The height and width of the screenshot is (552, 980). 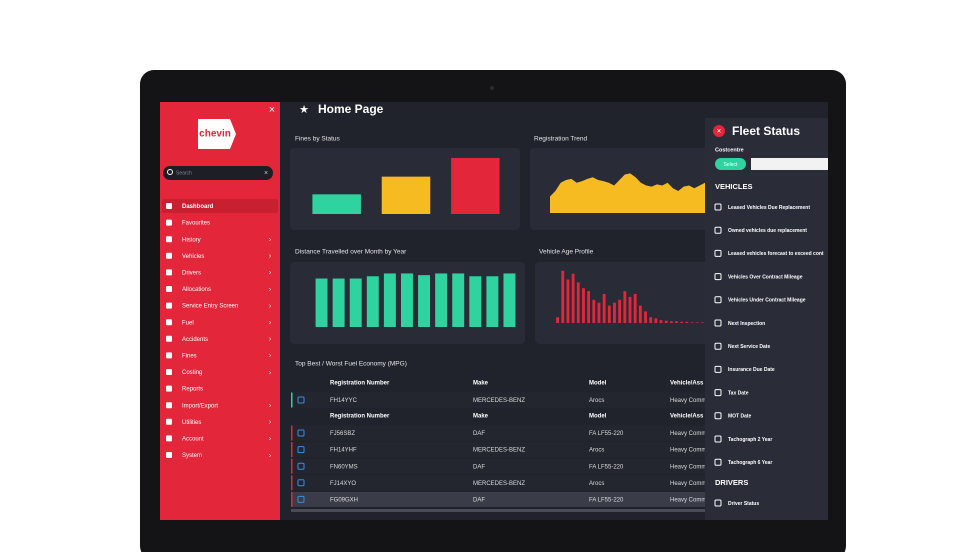 What do you see at coordinates (193, 439) in the screenshot?
I see `menu-item: Account` at bounding box center [193, 439].